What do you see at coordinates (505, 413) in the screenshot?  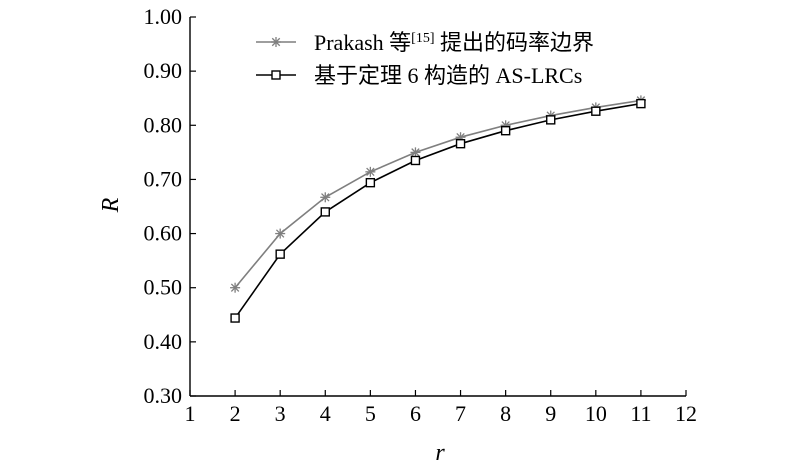 I see `x-tick-label: 8` at bounding box center [505, 413].